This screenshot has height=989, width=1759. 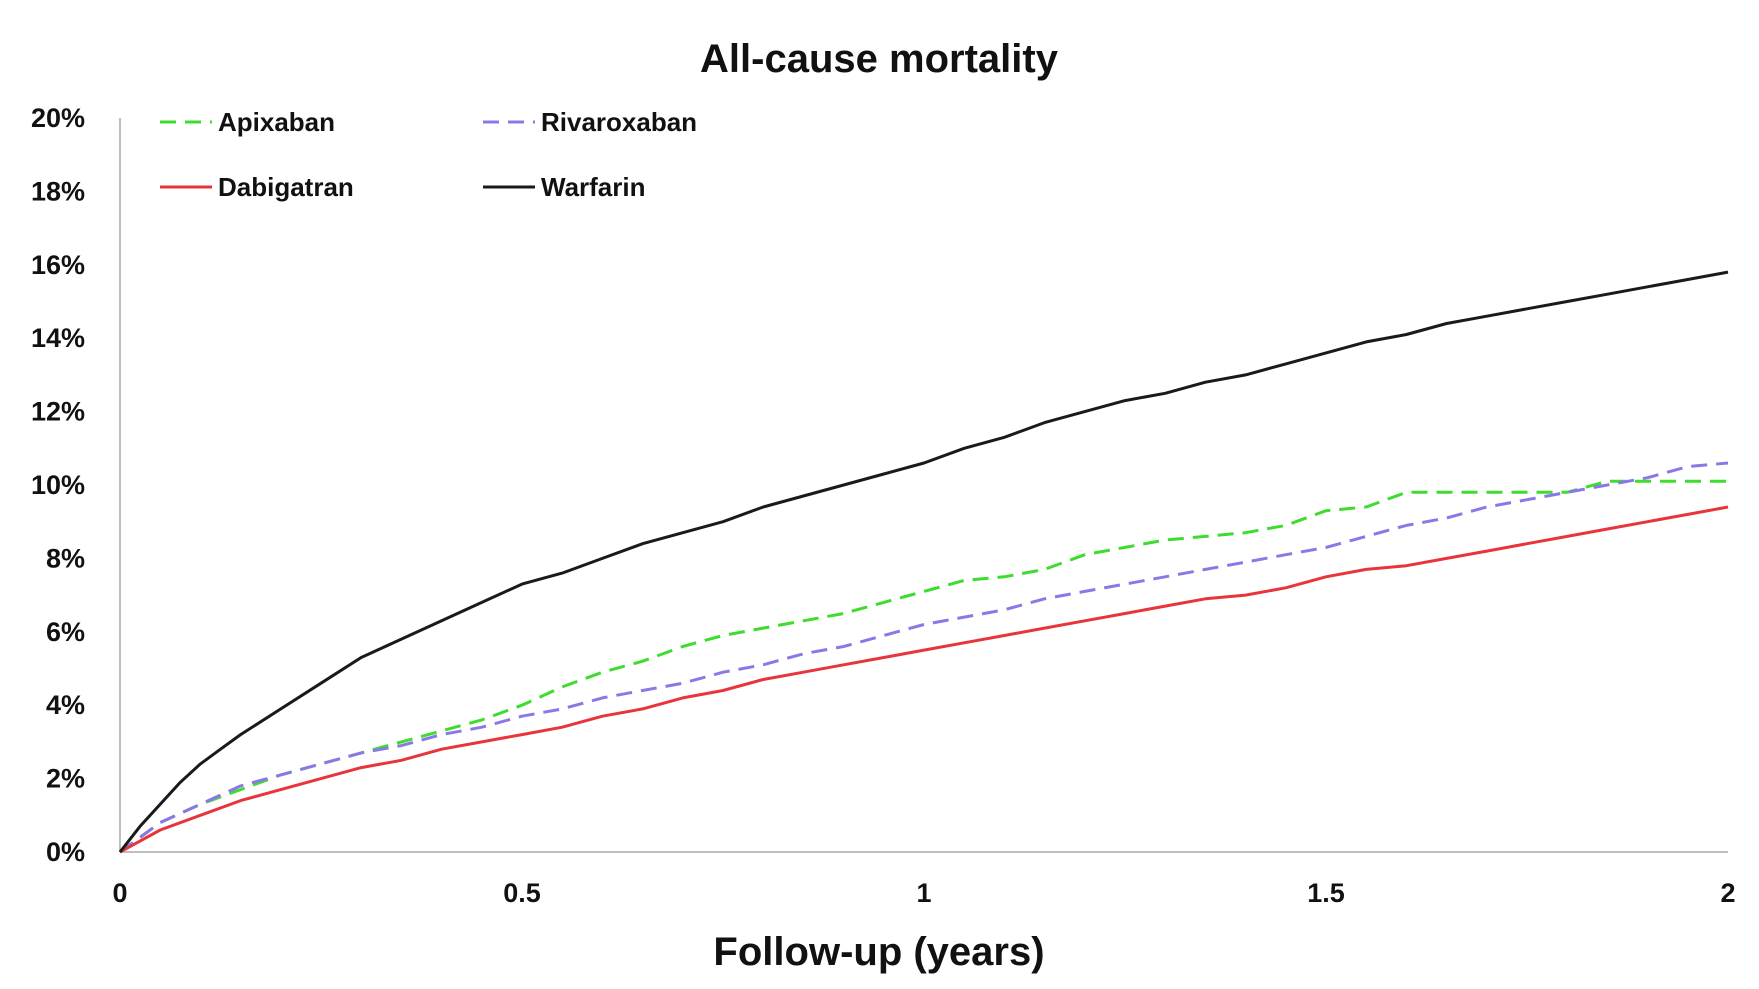 What do you see at coordinates (65, 558) in the screenshot?
I see `y-tick-label: 8%` at bounding box center [65, 558].